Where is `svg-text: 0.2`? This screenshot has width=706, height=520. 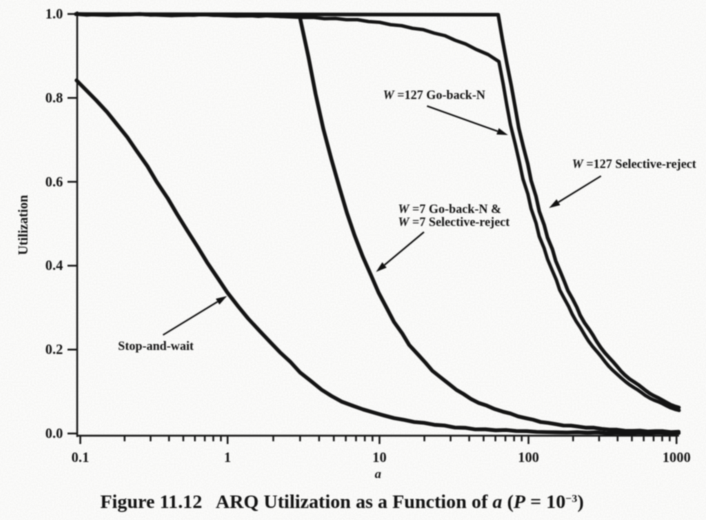
svg-text: 0.2 is located at coordinates (54, 350).